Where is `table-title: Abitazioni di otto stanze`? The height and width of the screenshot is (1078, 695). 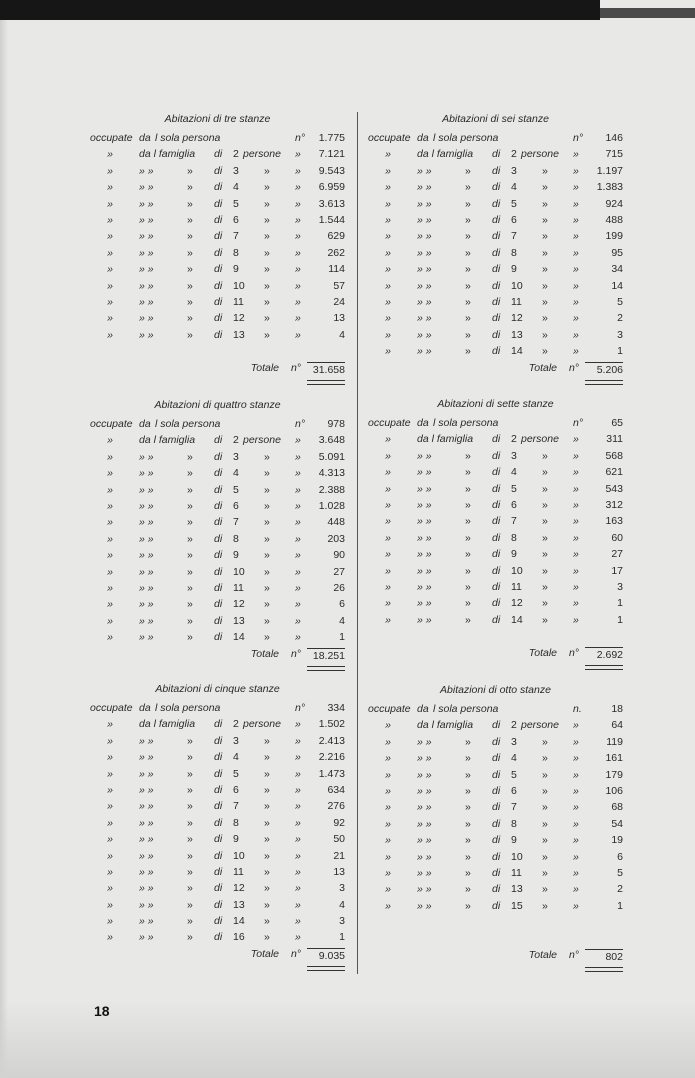
table-title: Abitazioni di otto stanze is located at coordinates (495, 690).